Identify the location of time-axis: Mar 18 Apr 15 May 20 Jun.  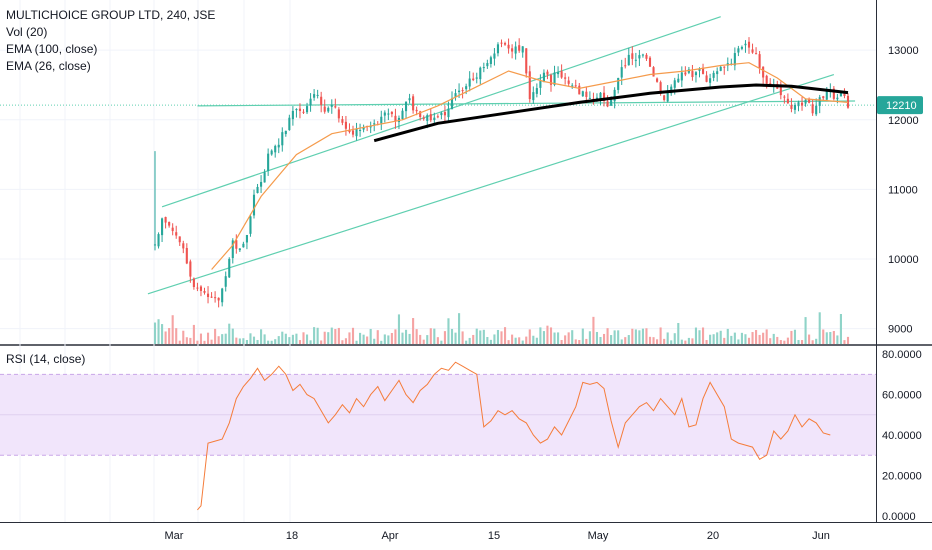
(497, 536).